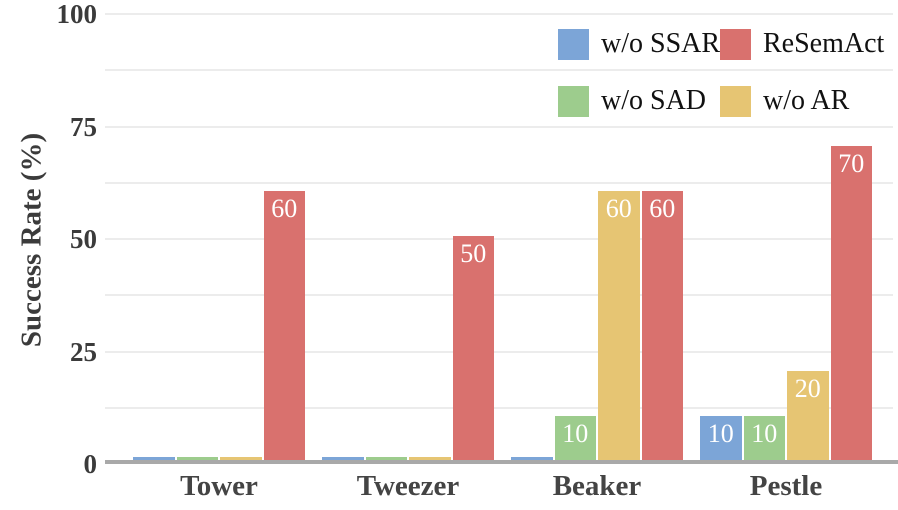 This screenshot has height=510, width=898. What do you see at coordinates (219, 486) in the screenshot?
I see `x-axis-label-tower: Tower` at bounding box center [219, 486].